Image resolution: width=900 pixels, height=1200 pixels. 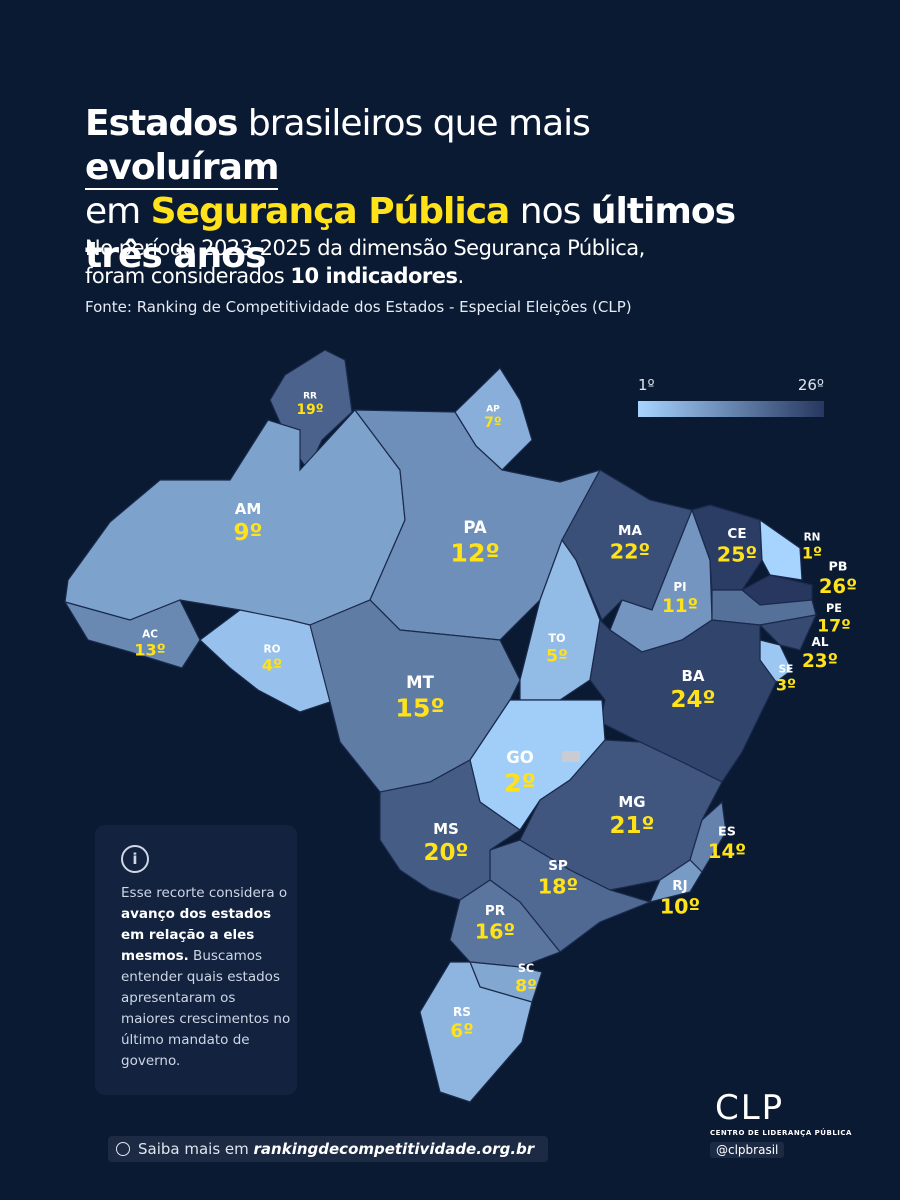 What do you see at coordinates (374, 276) in the screenshot?
I see `text-part: 10 indicadores` at bounding box center [374, 276].